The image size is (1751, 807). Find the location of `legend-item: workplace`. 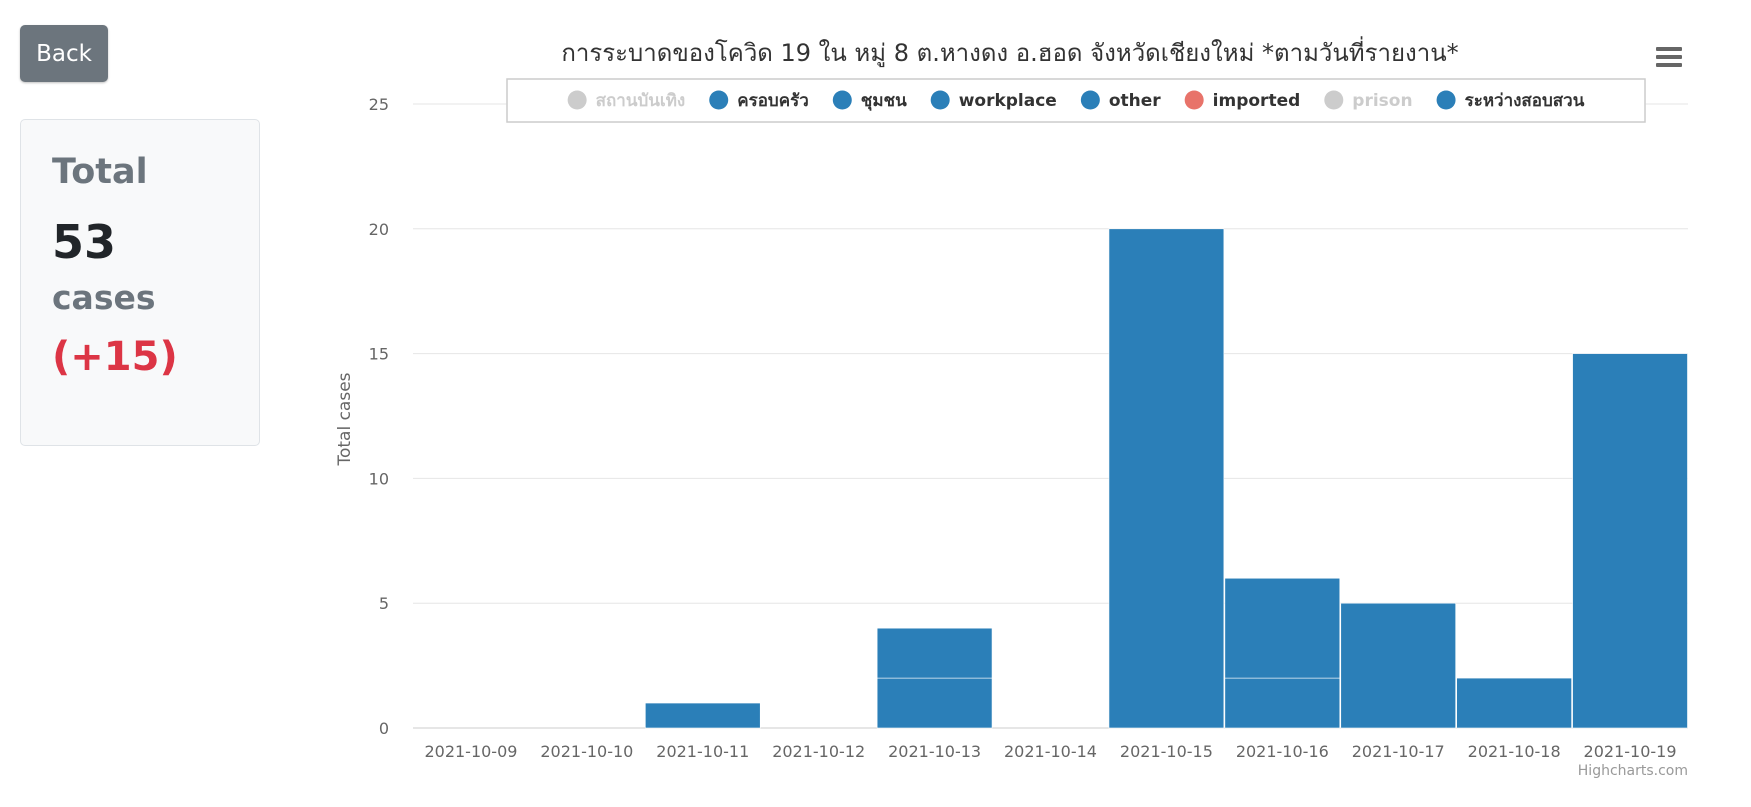

legend-item: workplace is located at coordinates (993, 101).